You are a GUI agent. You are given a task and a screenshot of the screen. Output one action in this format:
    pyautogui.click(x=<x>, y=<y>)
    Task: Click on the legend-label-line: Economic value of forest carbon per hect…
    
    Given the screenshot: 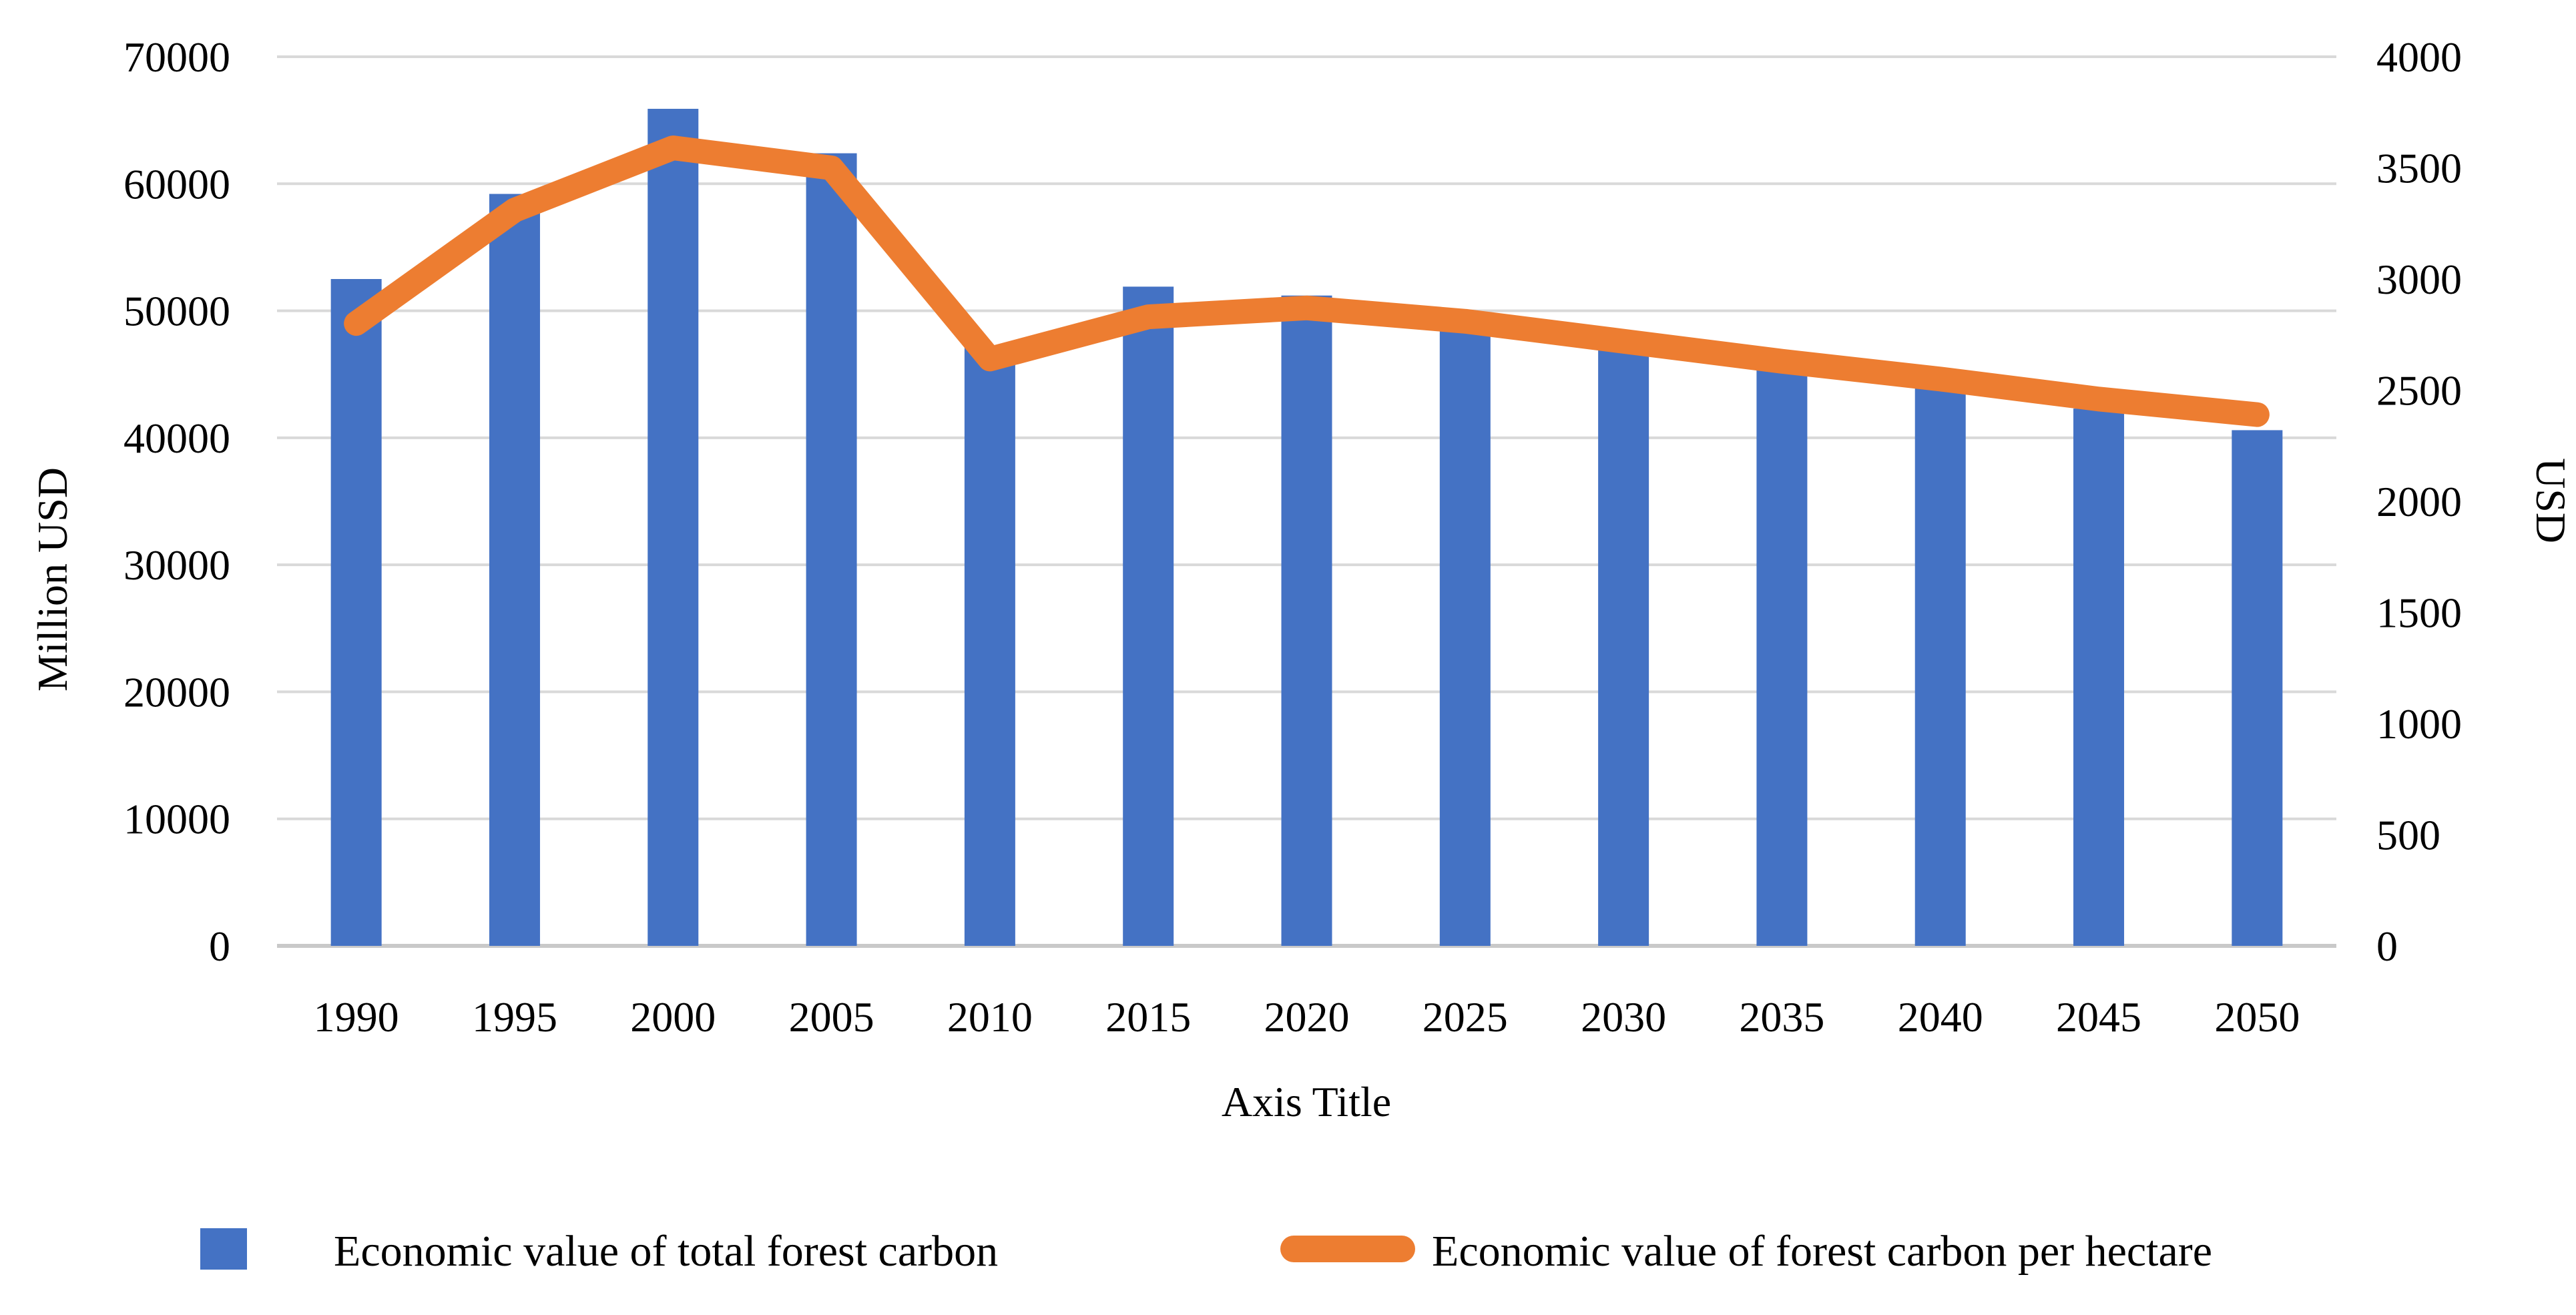 What is the action you would take?
    pyautogui.click(x=1822, y=1251)
    